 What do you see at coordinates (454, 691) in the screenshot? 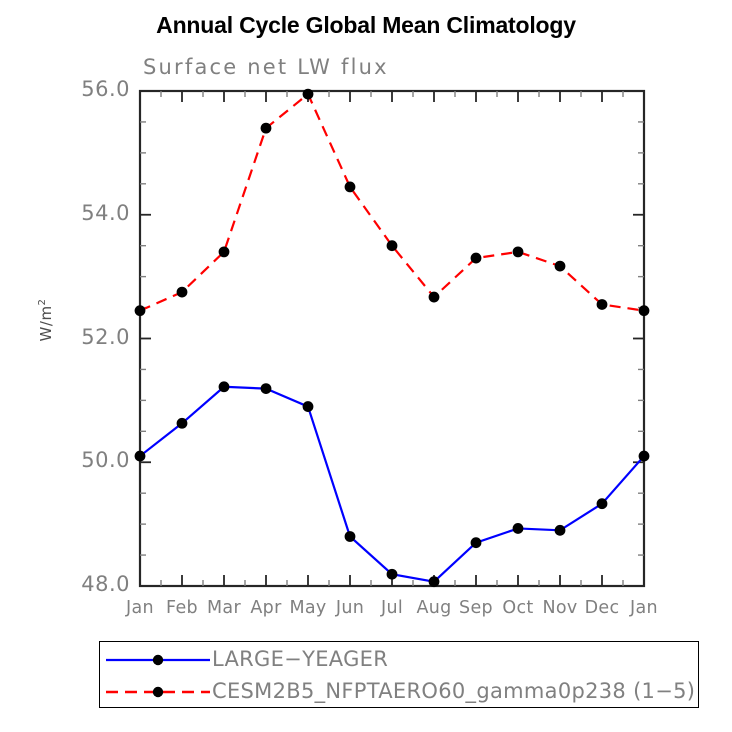
I see `legend-label-1: CESM2B5_NFPTAERO60_gamma0p238 (1−5)` at bounding box center [454, 691].